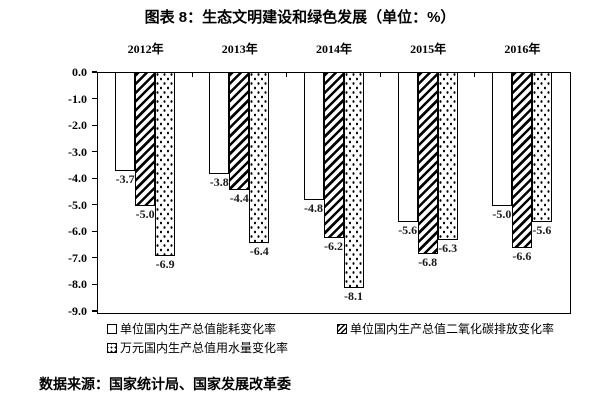 The height and width of the screenshot is (417, 600). I want to click on legend-item: 单位国内生产总值二氧化碳排放变化率, so click(445, 328).